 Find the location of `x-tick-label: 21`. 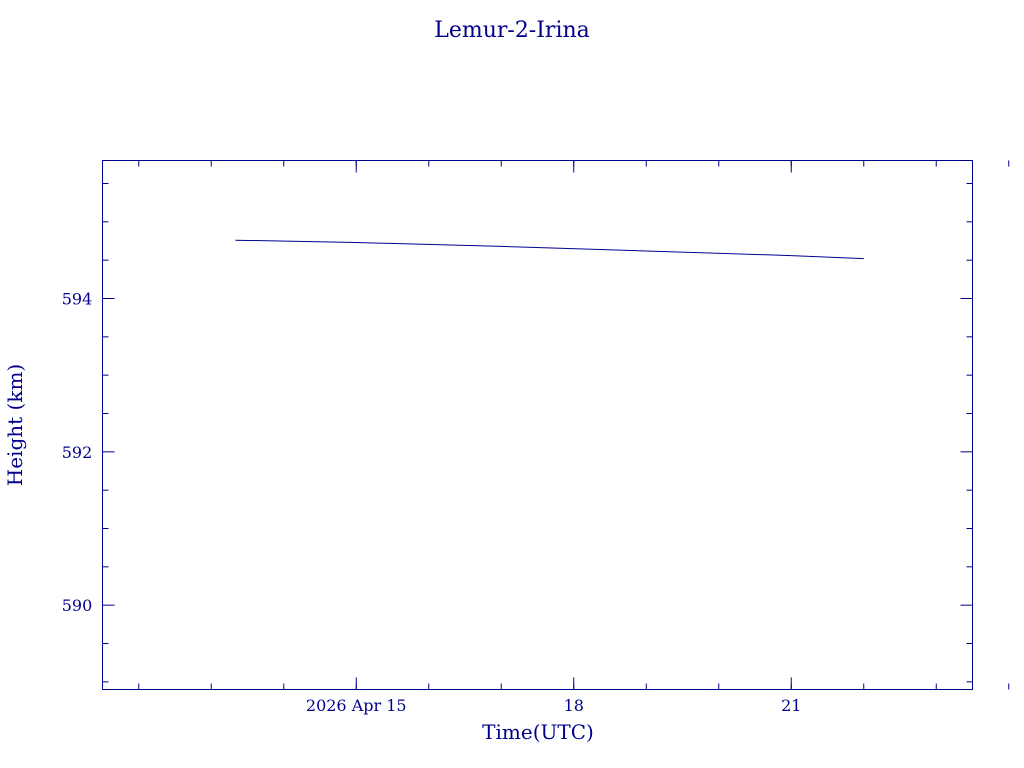

x-tick-label: 21 is located at coordinates (791, 705).